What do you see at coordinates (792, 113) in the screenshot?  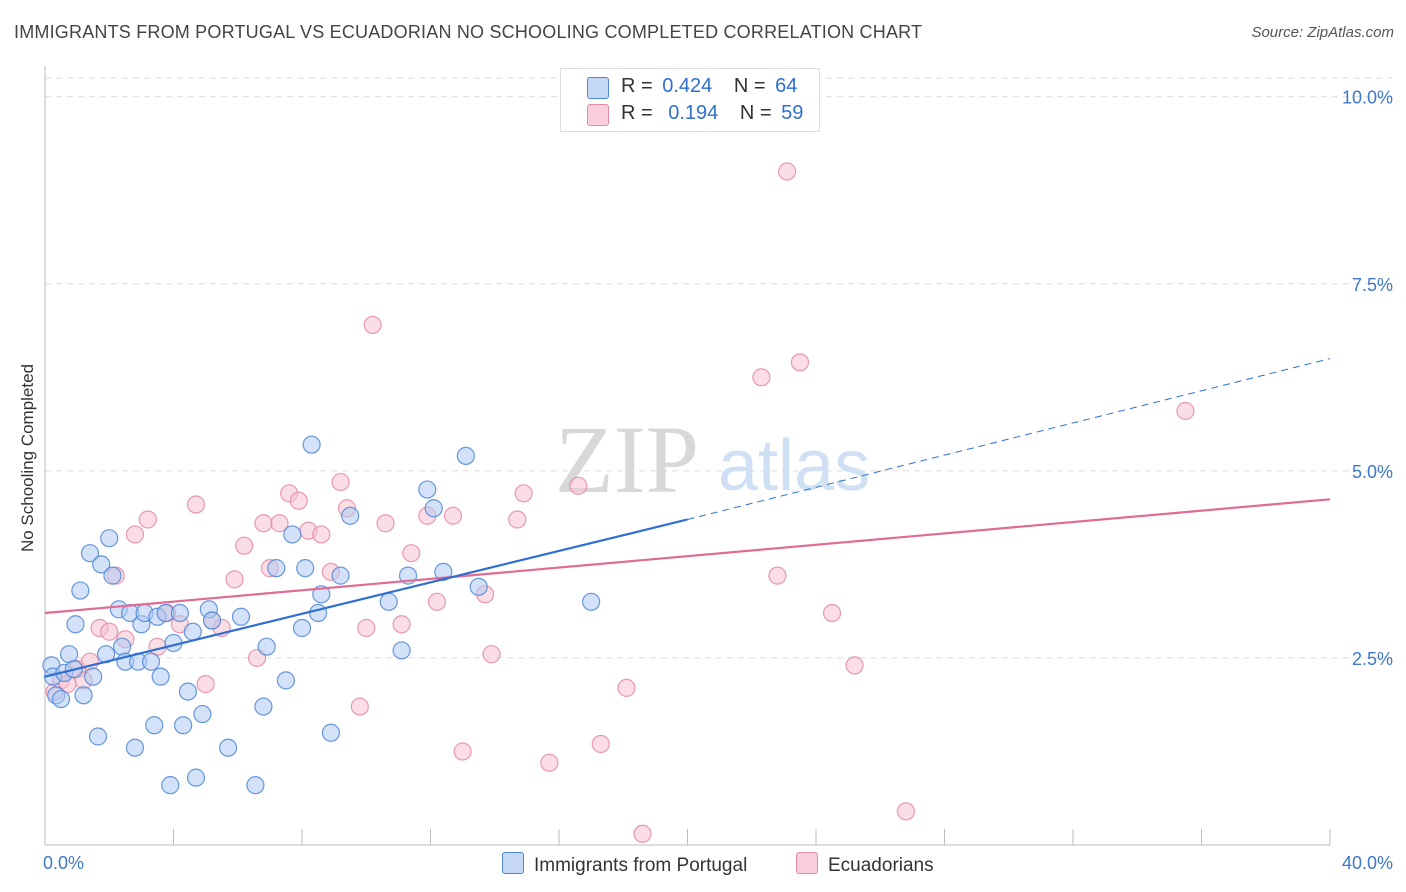 I see `n-value: 59` at bounding box center [792, 113].